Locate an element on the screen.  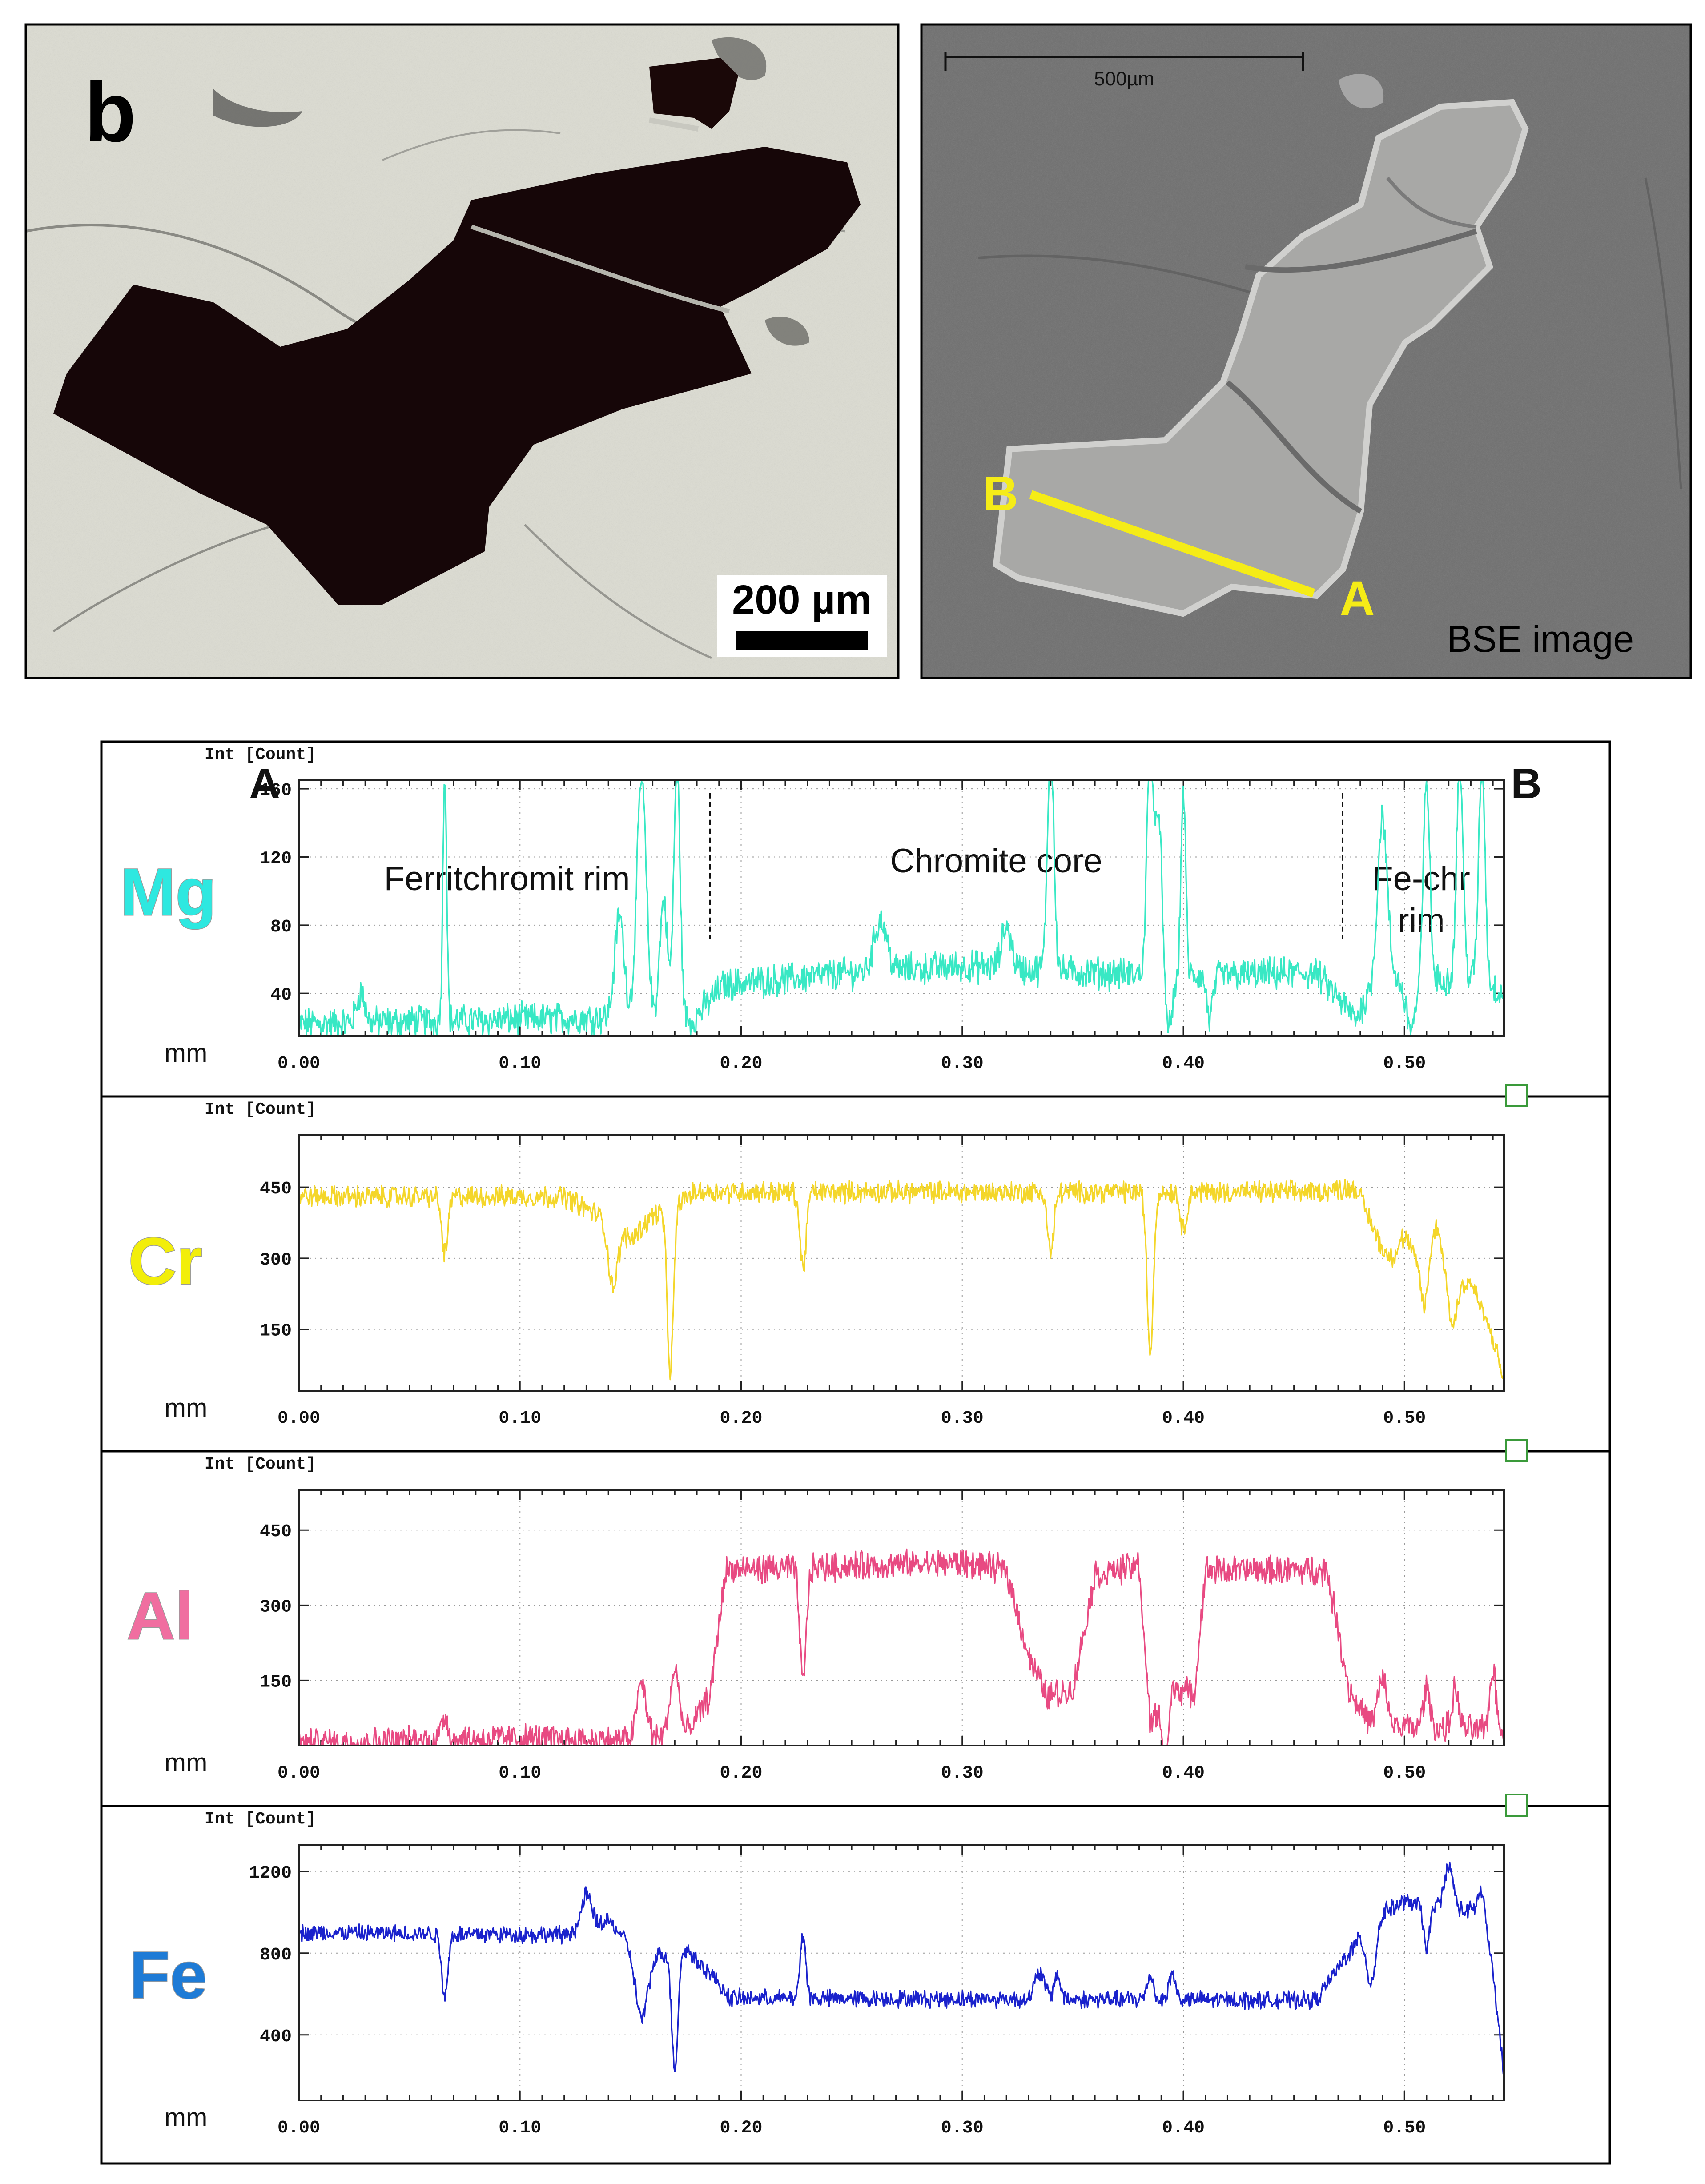
plot-area-fe: 400 800 1200 0.00 0.10 0.20 0.30 0.40 0.50 is located at coordinates (877, 1991).